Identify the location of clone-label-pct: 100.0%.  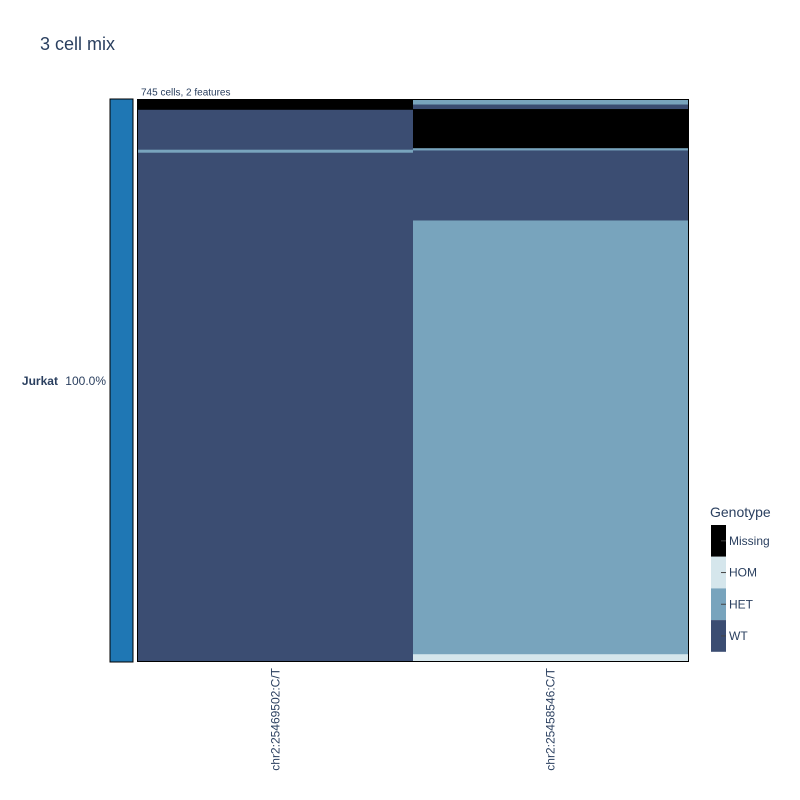
(85, 381).